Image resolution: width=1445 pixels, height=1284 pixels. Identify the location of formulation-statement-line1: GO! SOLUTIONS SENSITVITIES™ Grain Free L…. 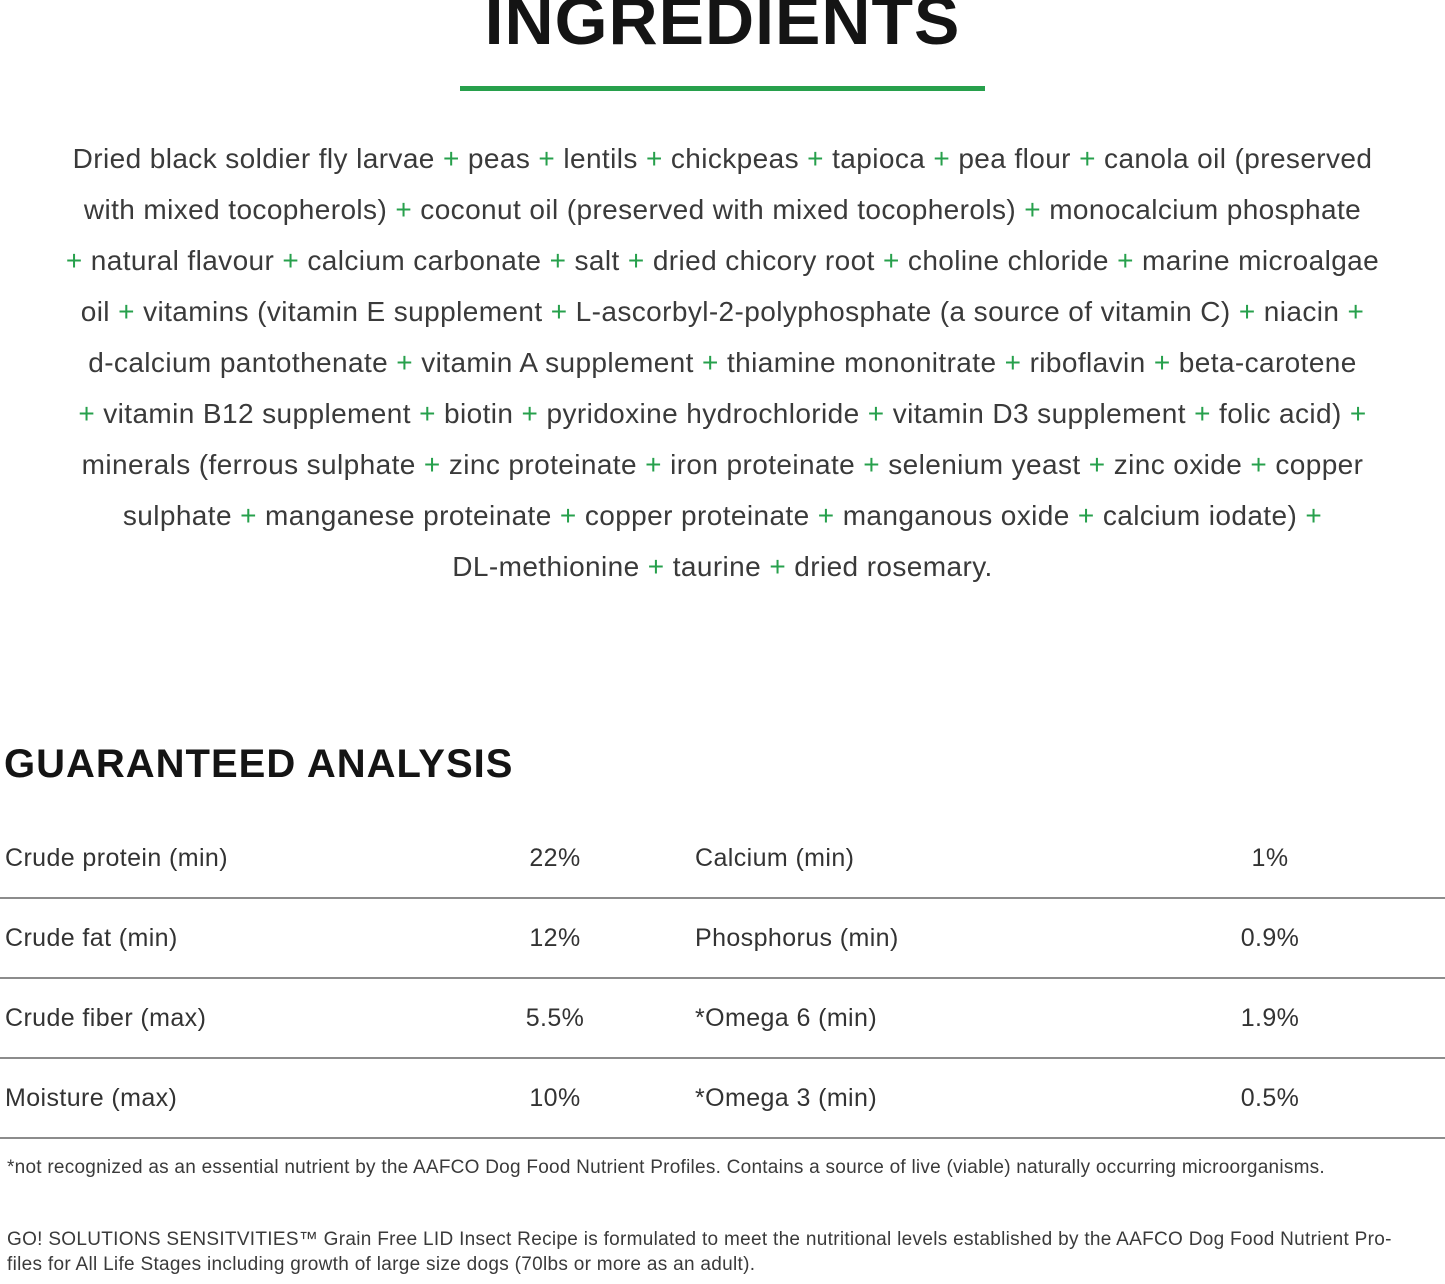
(699, 1239).